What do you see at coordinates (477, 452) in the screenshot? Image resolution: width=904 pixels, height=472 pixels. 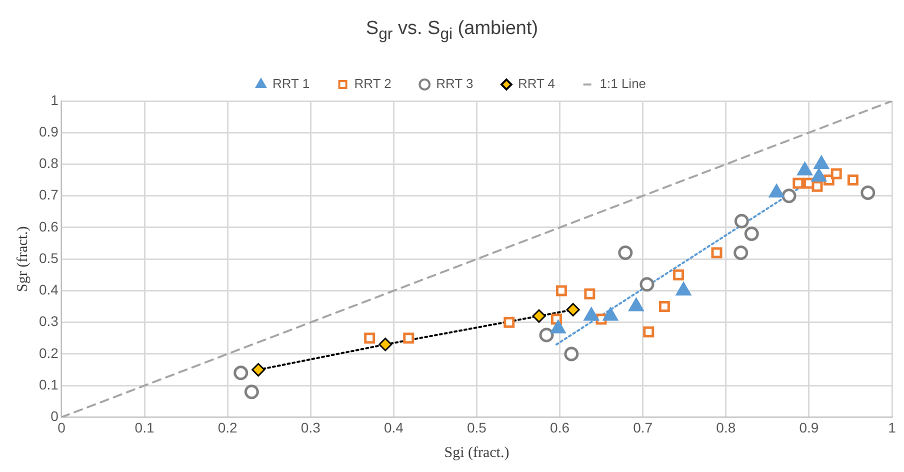 I see `x-axis-title: Sgi (fract.)` at bounding box center [477, 452].